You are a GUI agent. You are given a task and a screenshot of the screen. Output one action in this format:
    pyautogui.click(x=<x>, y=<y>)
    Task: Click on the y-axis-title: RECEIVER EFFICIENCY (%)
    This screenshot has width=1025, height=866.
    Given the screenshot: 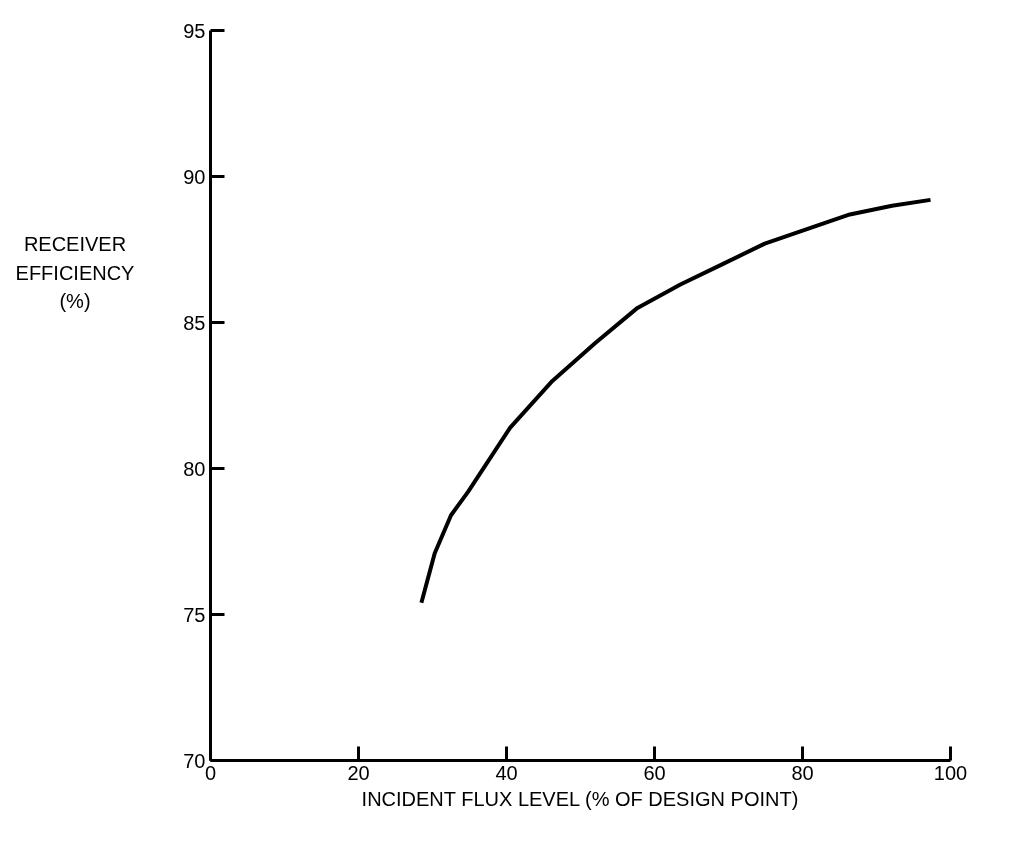 What is the action you would take?
    pyautogui.click(x=75, y=273)
    